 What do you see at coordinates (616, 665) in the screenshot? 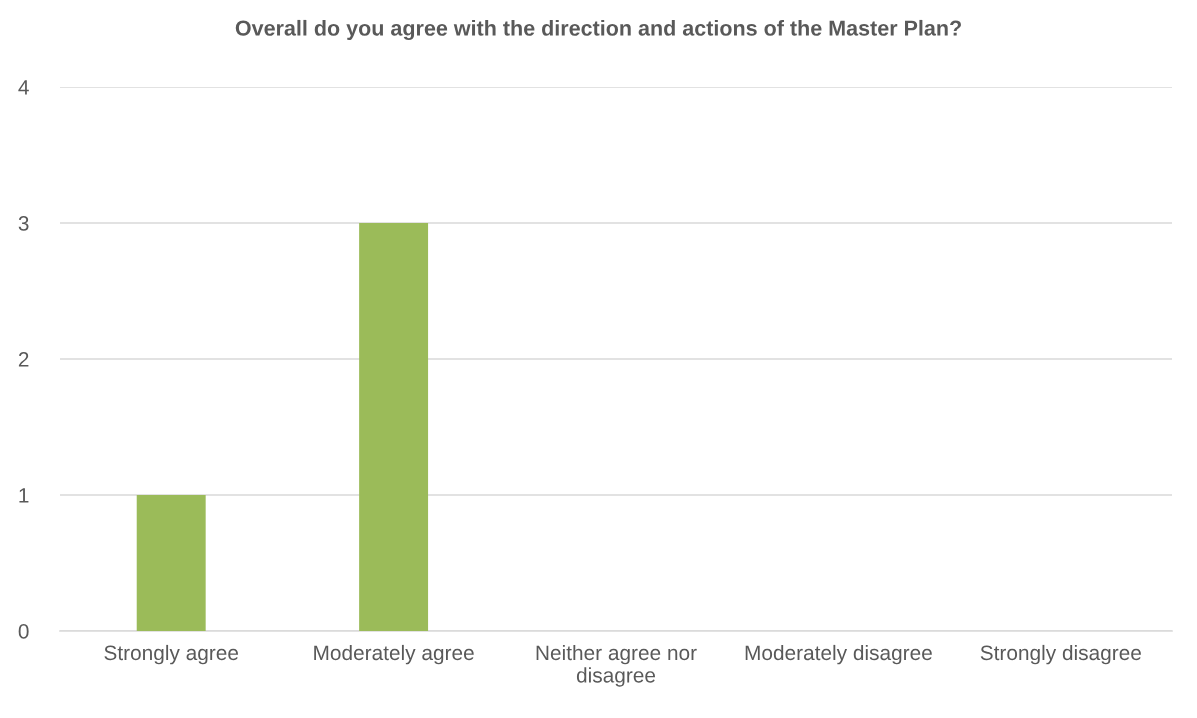
I see `x-tick-label: Neither agree nor disagree` at bounding box center [616, 665].